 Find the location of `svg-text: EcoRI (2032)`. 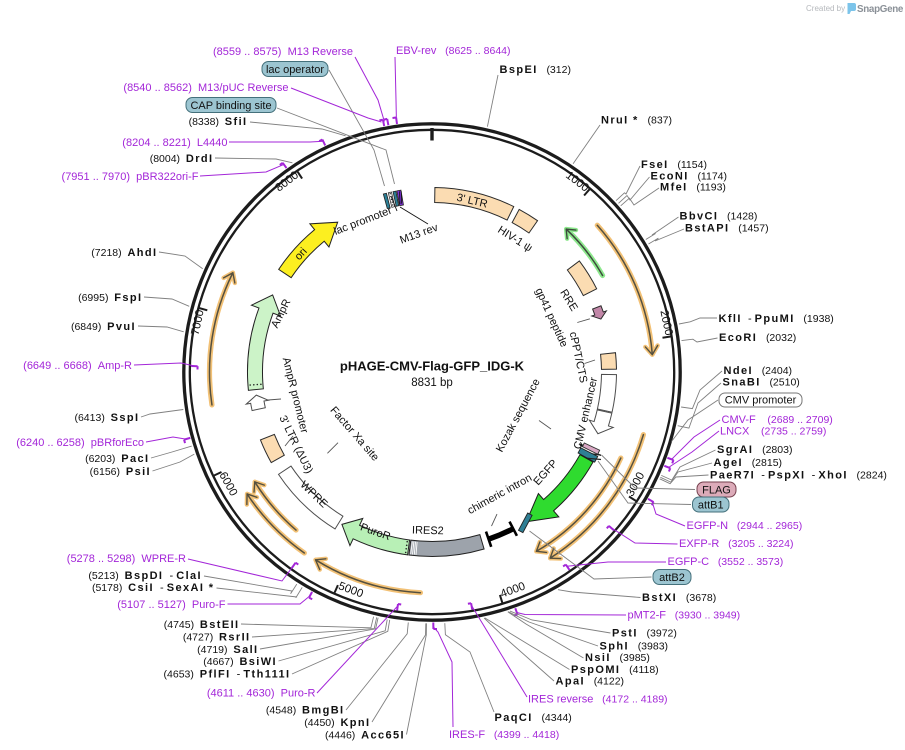

svg-text: EcoRI (2032) is located at coordinates (757, 338).